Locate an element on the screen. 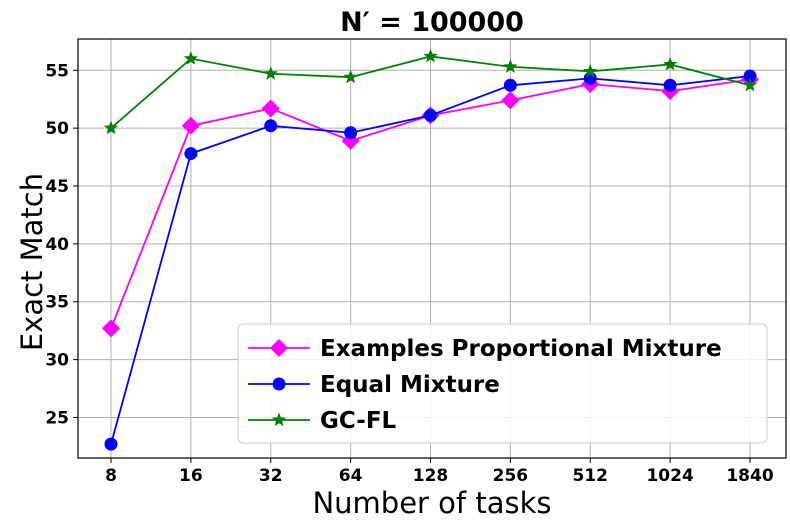  chart-title: N′ = 100000 is located at coordinates (432, 22).